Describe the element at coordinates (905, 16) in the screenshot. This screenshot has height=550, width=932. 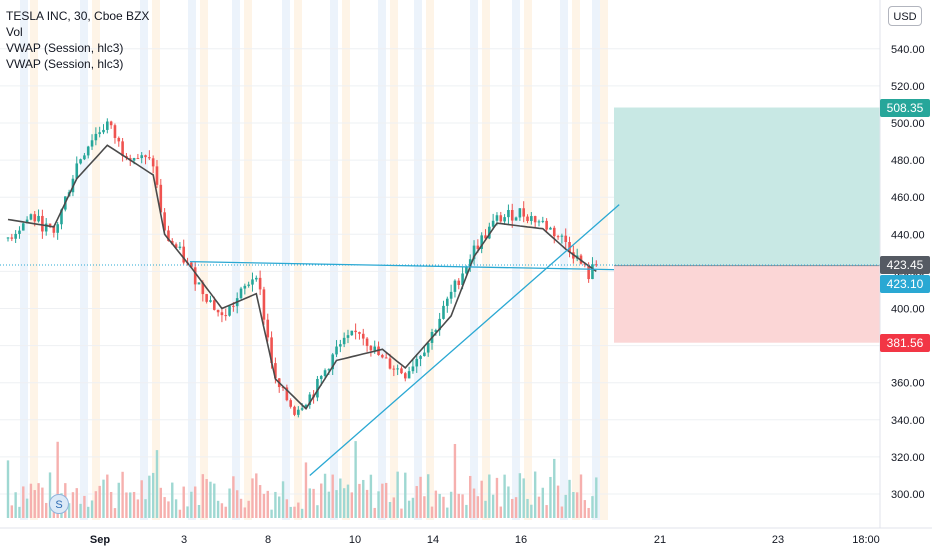
I see `currency-button: USD` at that location.